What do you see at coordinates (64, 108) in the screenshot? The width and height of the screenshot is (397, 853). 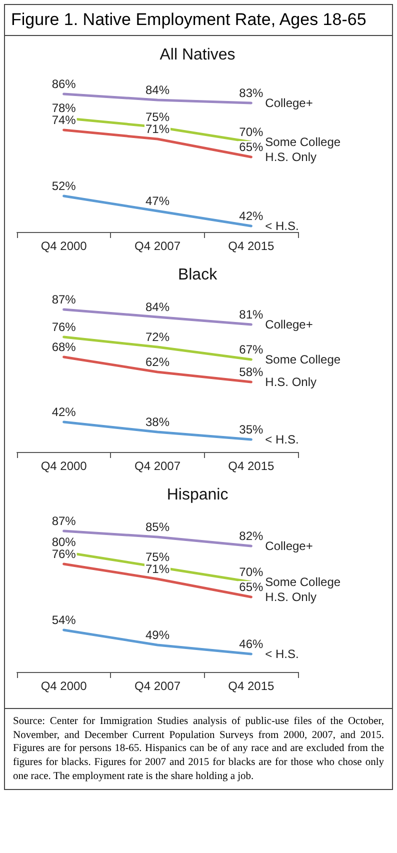 I see `data-label: 78%` at bounding box center [64, 108].